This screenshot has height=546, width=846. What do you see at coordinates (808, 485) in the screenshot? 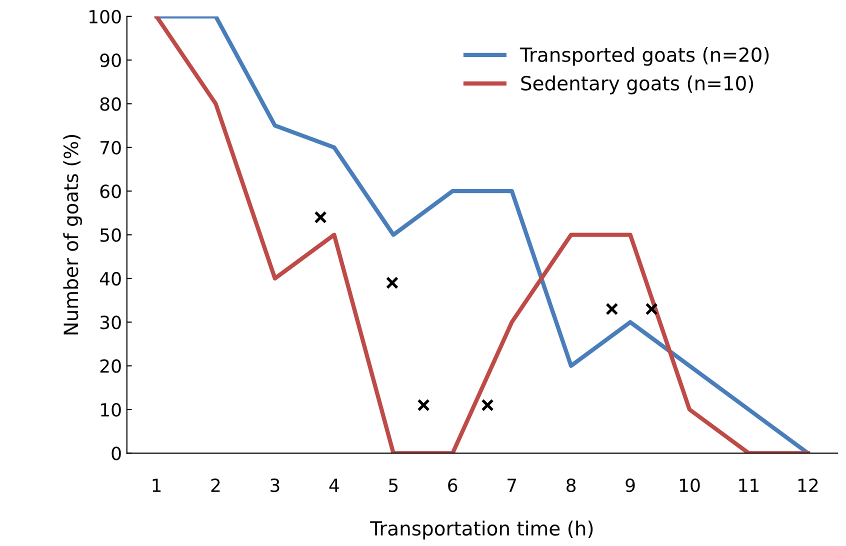
I see `x-tick-label: 12` at bounding box center [808, 485].